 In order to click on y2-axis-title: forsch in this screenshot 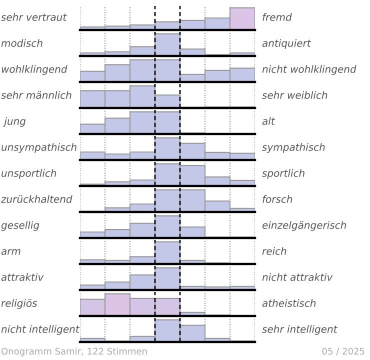, I will do `click(277, 199)`.